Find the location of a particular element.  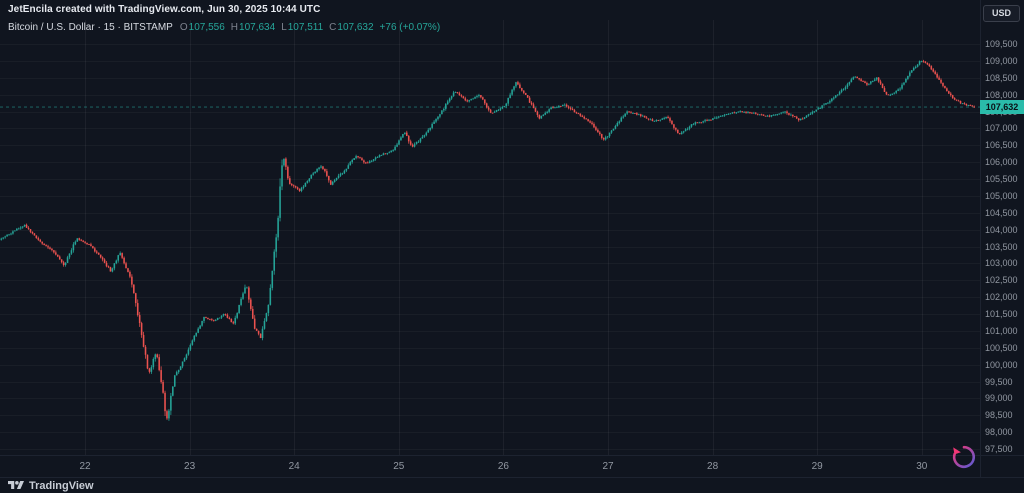

price-tick-label: 101,000 is located at coordinates (1001, 330).